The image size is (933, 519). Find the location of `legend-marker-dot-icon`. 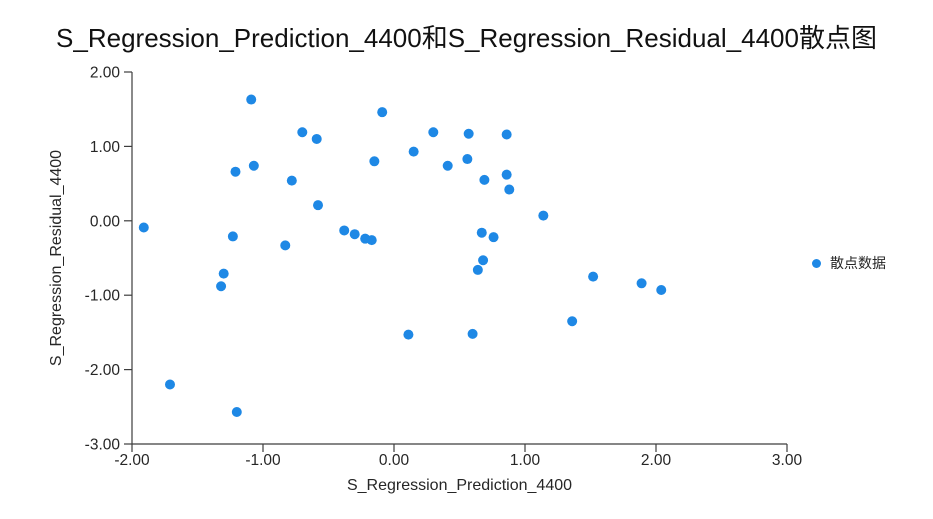

legend-marker-dot-icon is located at coordinates (816, 263).